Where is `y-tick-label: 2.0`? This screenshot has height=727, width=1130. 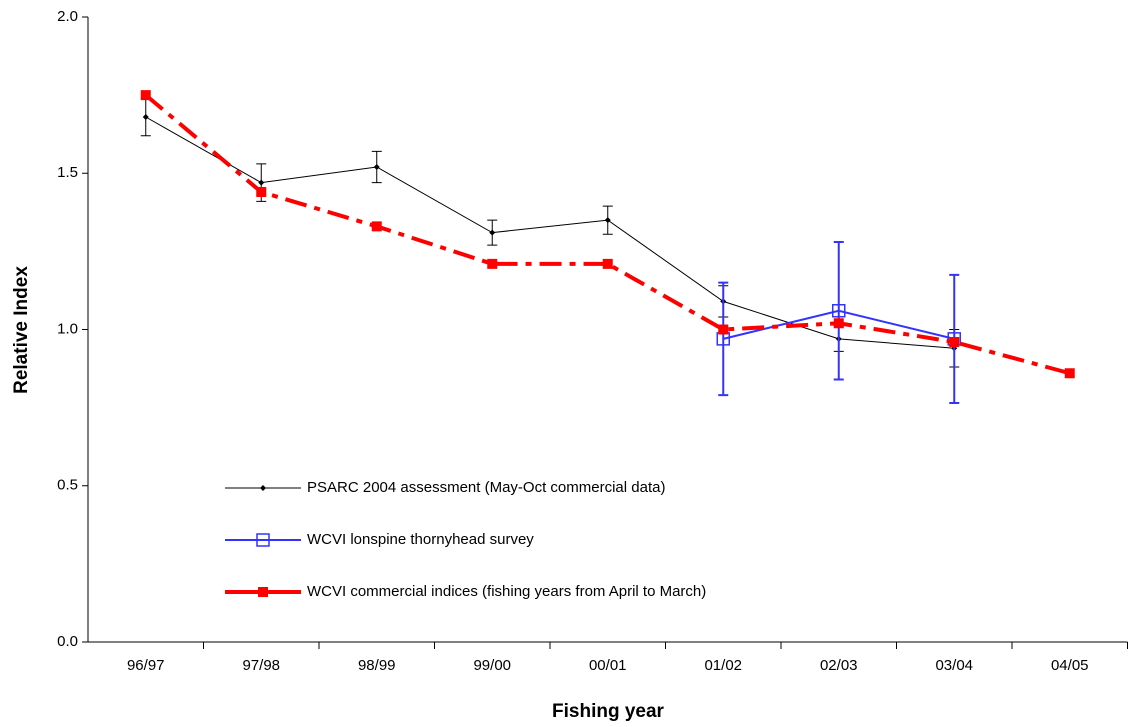
y-tick-label: 2.0 is located at coordinates (67, 16).